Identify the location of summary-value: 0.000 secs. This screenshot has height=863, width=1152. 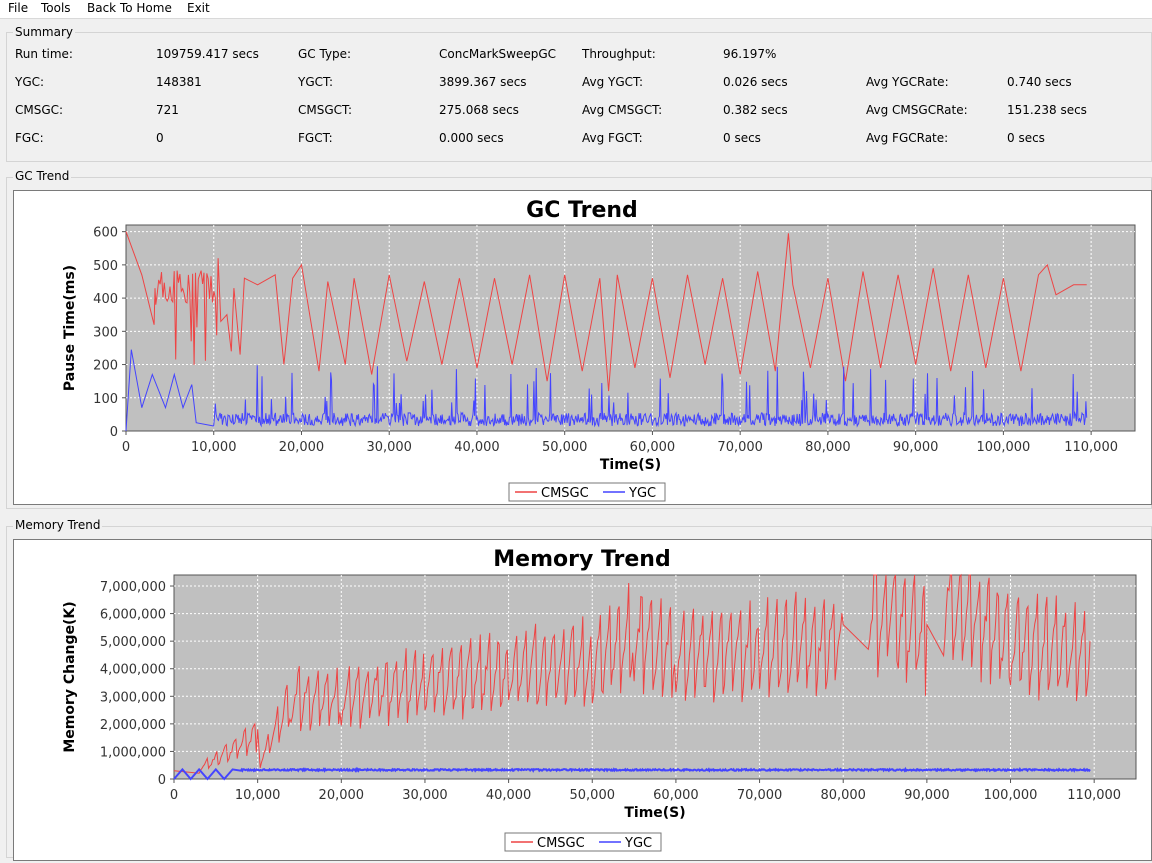
(471, 138).